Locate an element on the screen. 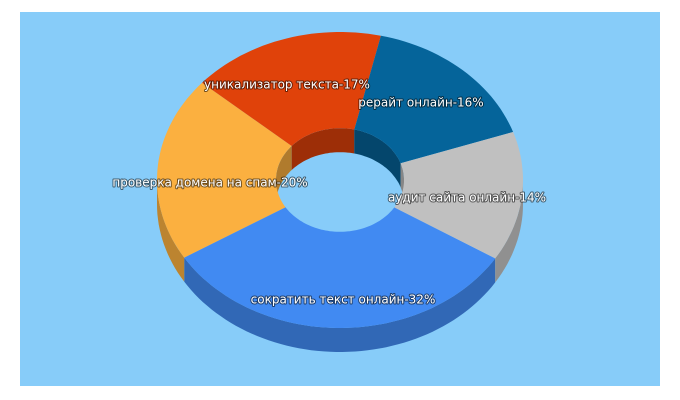 This screenshot has height=400, width=680. data-label: рерайт онлайн-16% is located at coordinates (420, 103).